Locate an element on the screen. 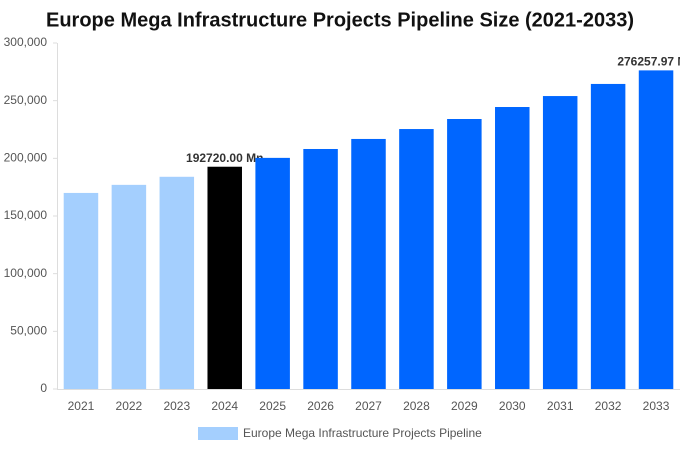  value-label: 192720.00 Mn is located at coordinates (224, 158).